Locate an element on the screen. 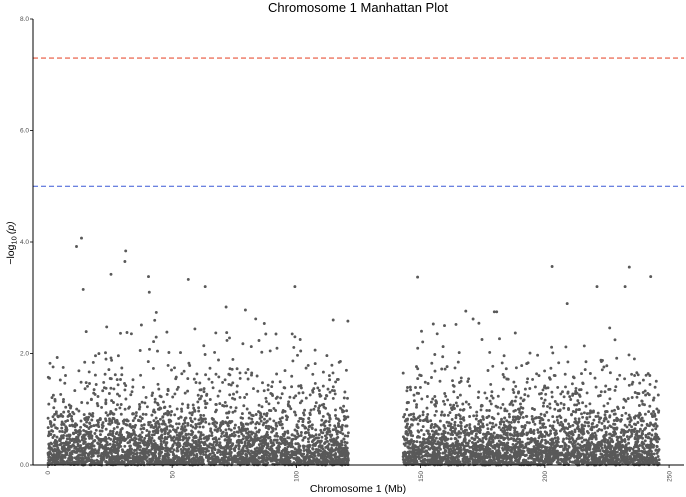 The width and height of the screenshot is (686, 497). chart-title: Chromosome 1 Manhattan Plot is located at coordinates (358, 7).